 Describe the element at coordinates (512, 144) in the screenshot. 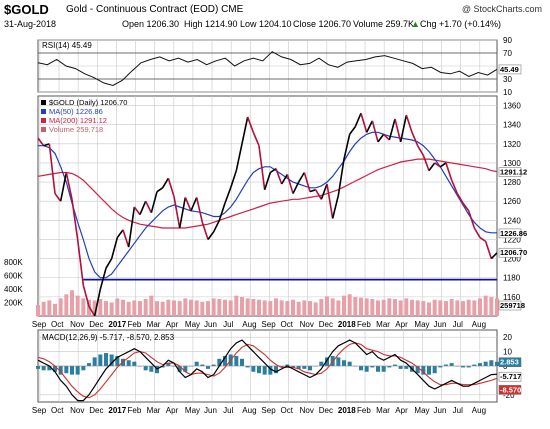

I see `price-tick-label: 1320` at that location.